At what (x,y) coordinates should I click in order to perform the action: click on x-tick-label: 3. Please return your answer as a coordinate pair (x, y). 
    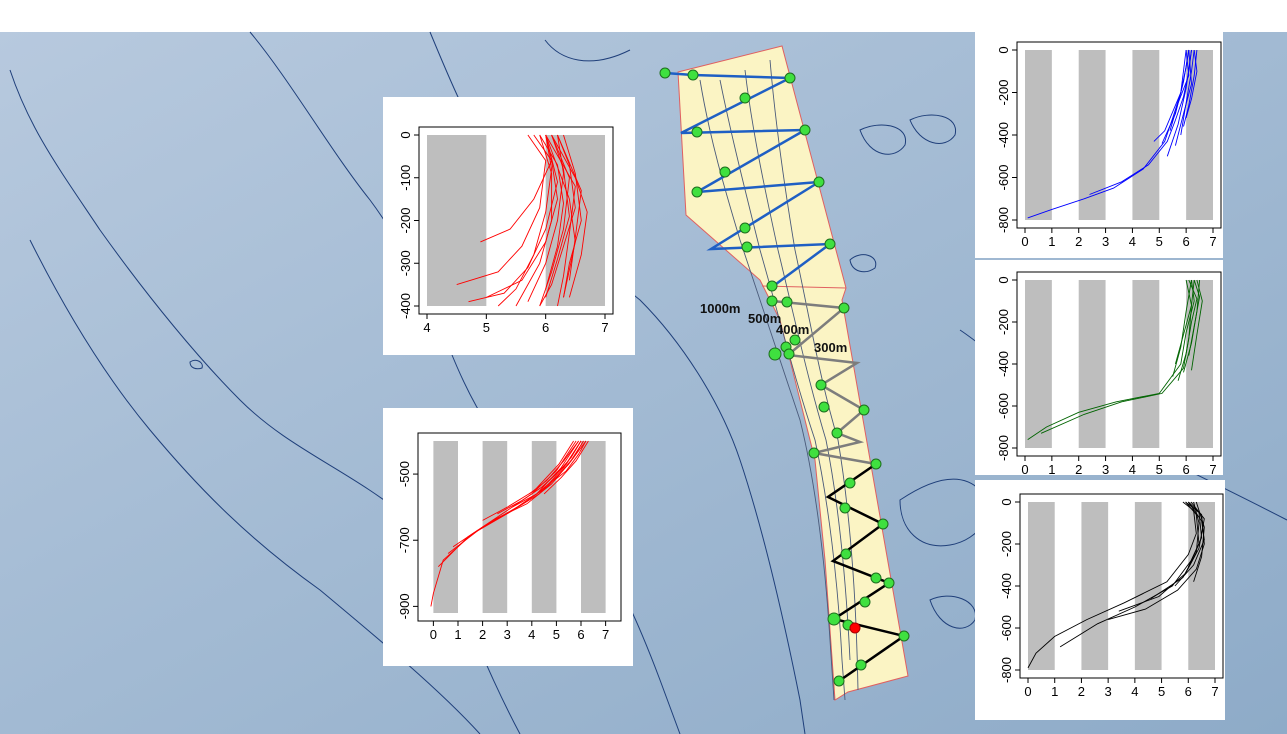
    Looking at the image, I should click on (1105, 241).